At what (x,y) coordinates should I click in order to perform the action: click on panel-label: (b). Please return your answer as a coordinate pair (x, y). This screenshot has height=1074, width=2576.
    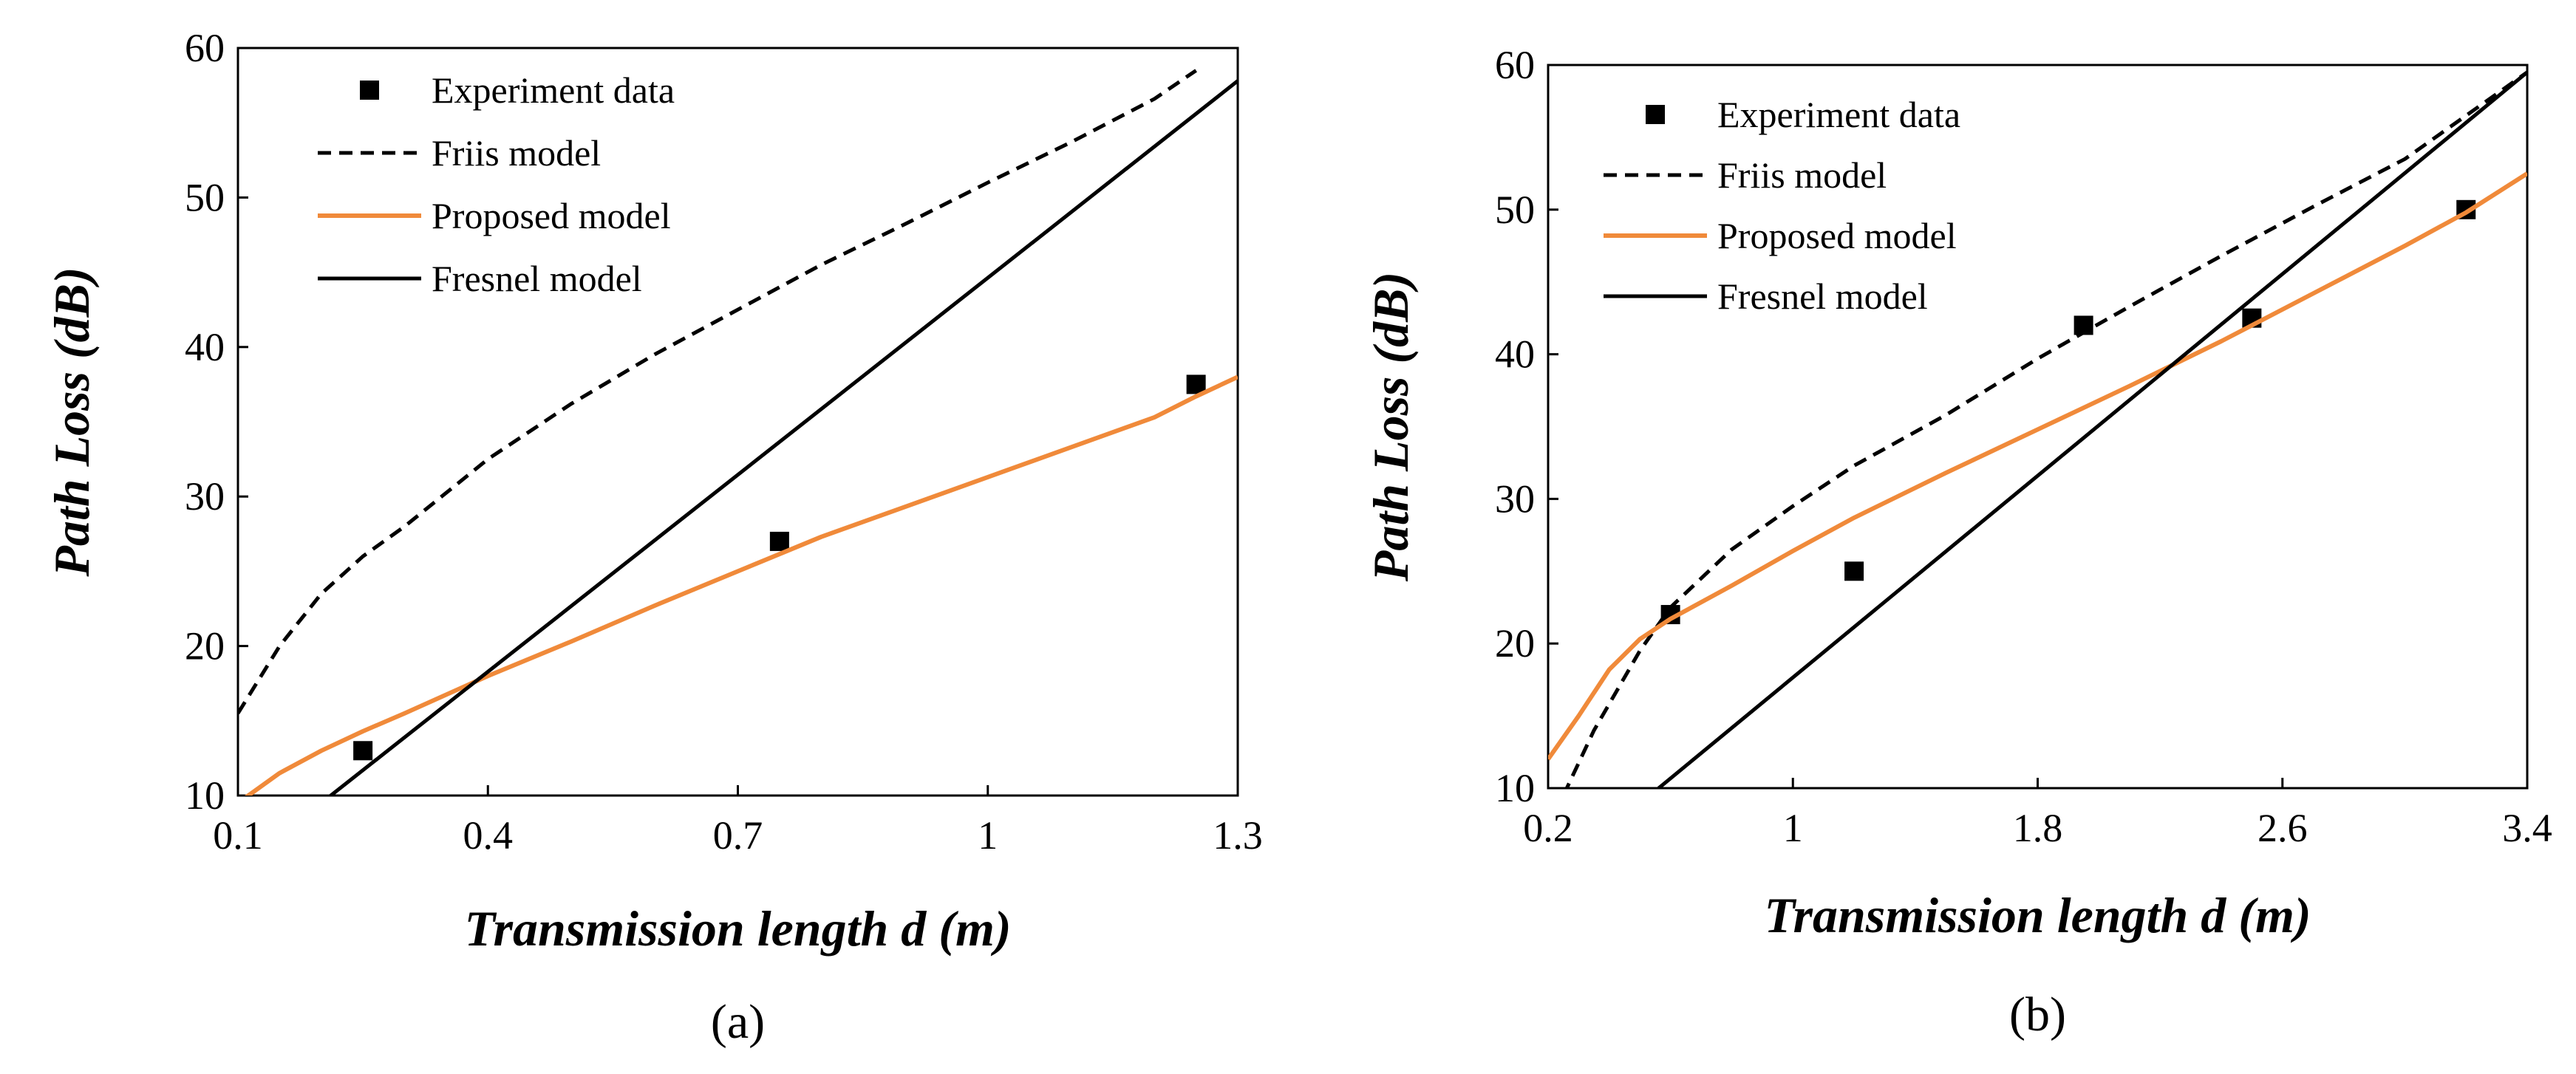
    Looking at the image, I should click on (2037, 1014).